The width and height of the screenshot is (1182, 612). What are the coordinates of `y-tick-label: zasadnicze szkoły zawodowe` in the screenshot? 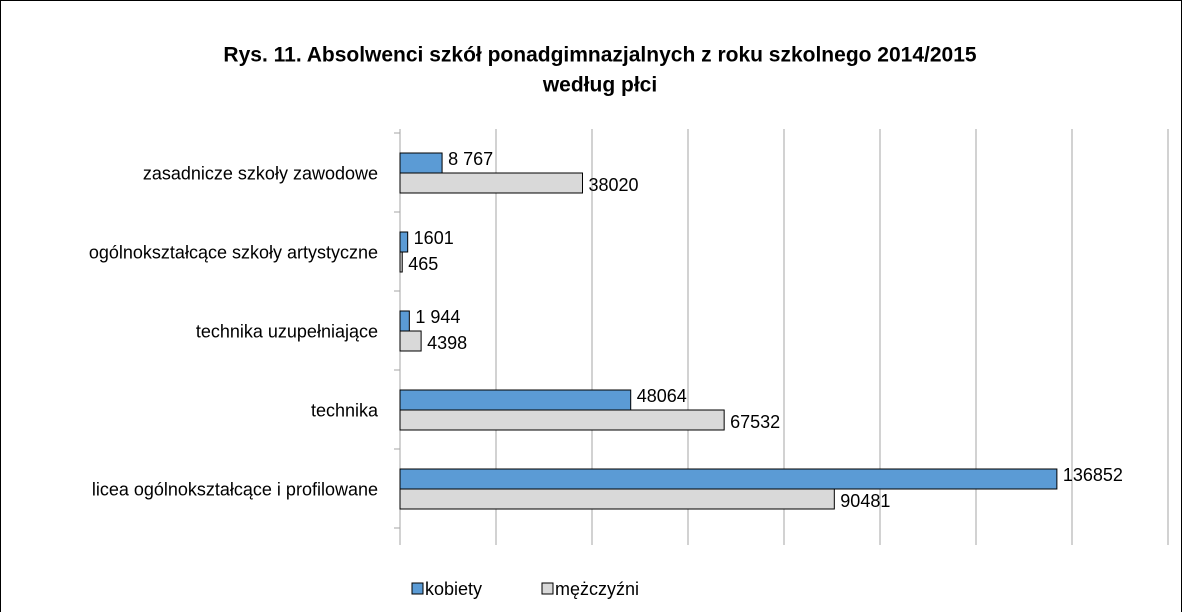 It's located at (260, 173).